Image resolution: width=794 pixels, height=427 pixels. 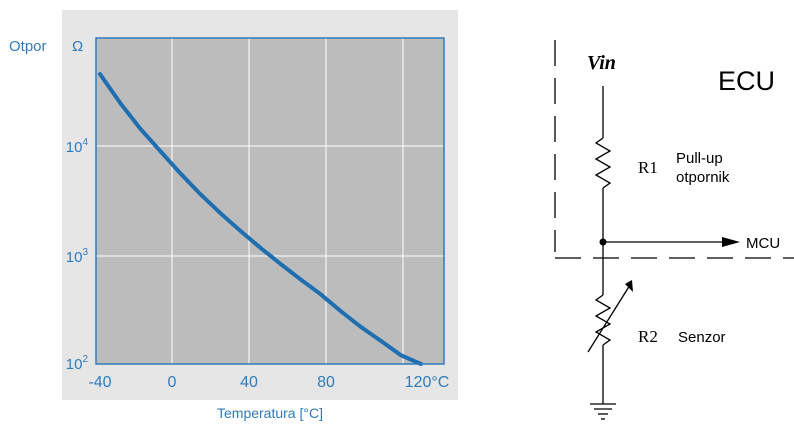 What do you see at coordinates (603, 411) in the screenshot?
I see `ground-icon` at bounding box center [603, 411].